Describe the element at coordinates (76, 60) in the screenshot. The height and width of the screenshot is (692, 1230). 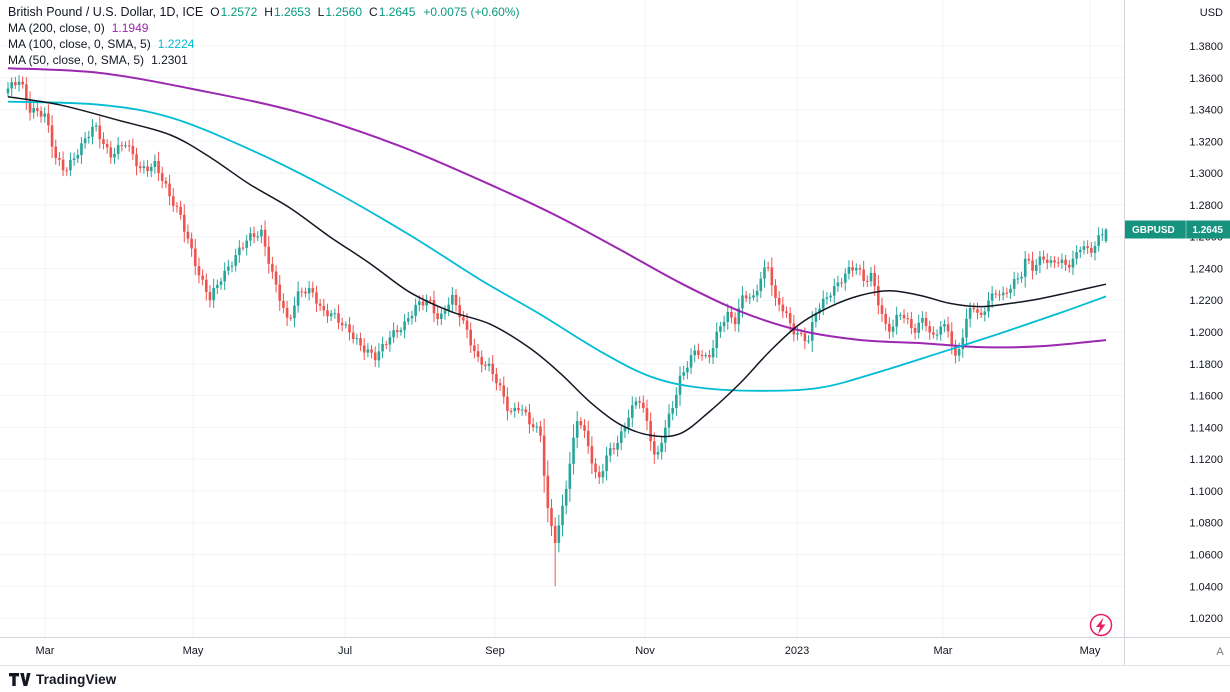
I see `ma-50-label: MA (50, close, 0, SMA, 5)` at that location.